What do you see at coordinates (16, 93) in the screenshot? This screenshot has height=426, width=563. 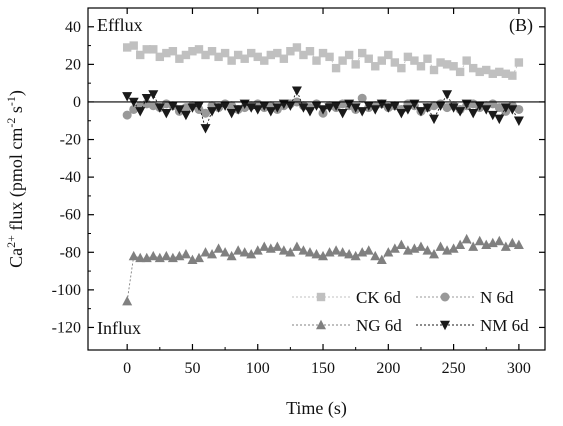 I see `y-title-end: )` at bounding box center [16, 93].